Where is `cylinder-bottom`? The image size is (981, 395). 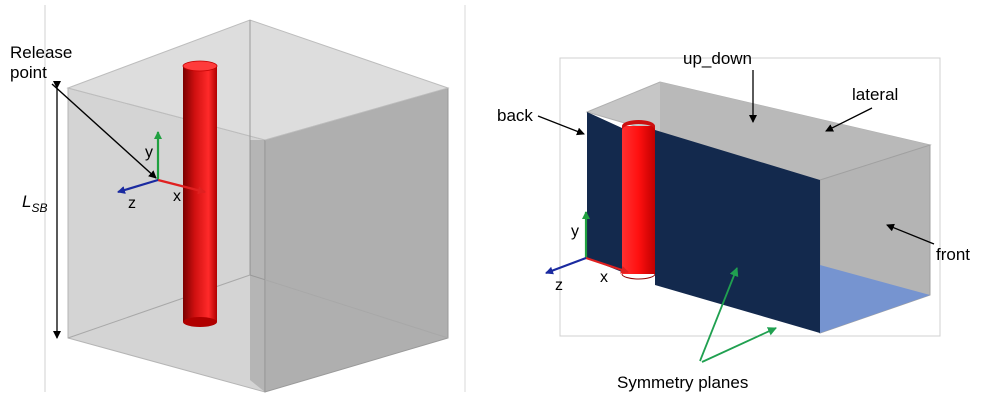
cylinder-bottom is located at coordinates (200, 322).